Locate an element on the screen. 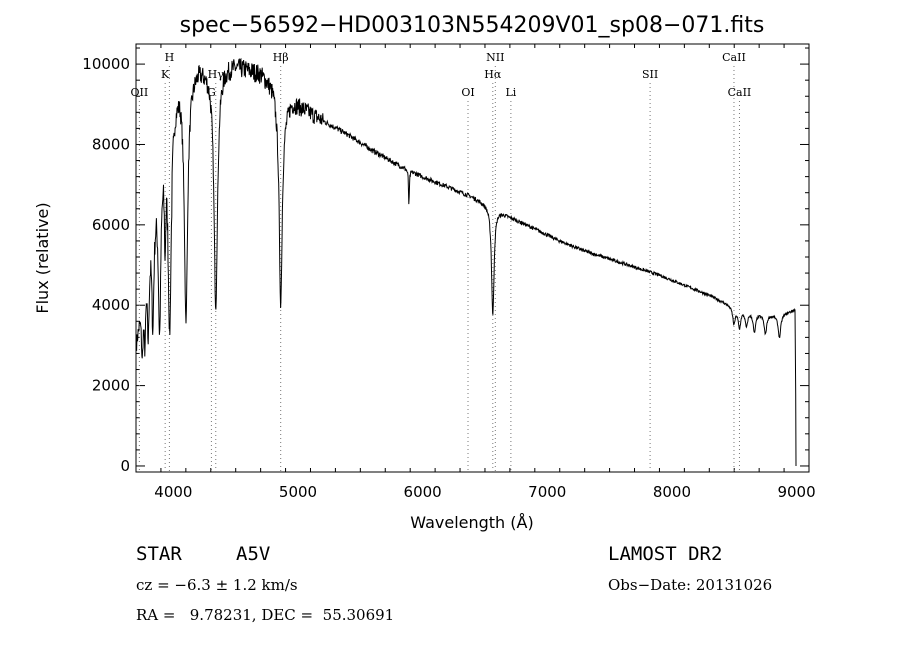  line-marker-label: Li is located at coordinates (510, 92).